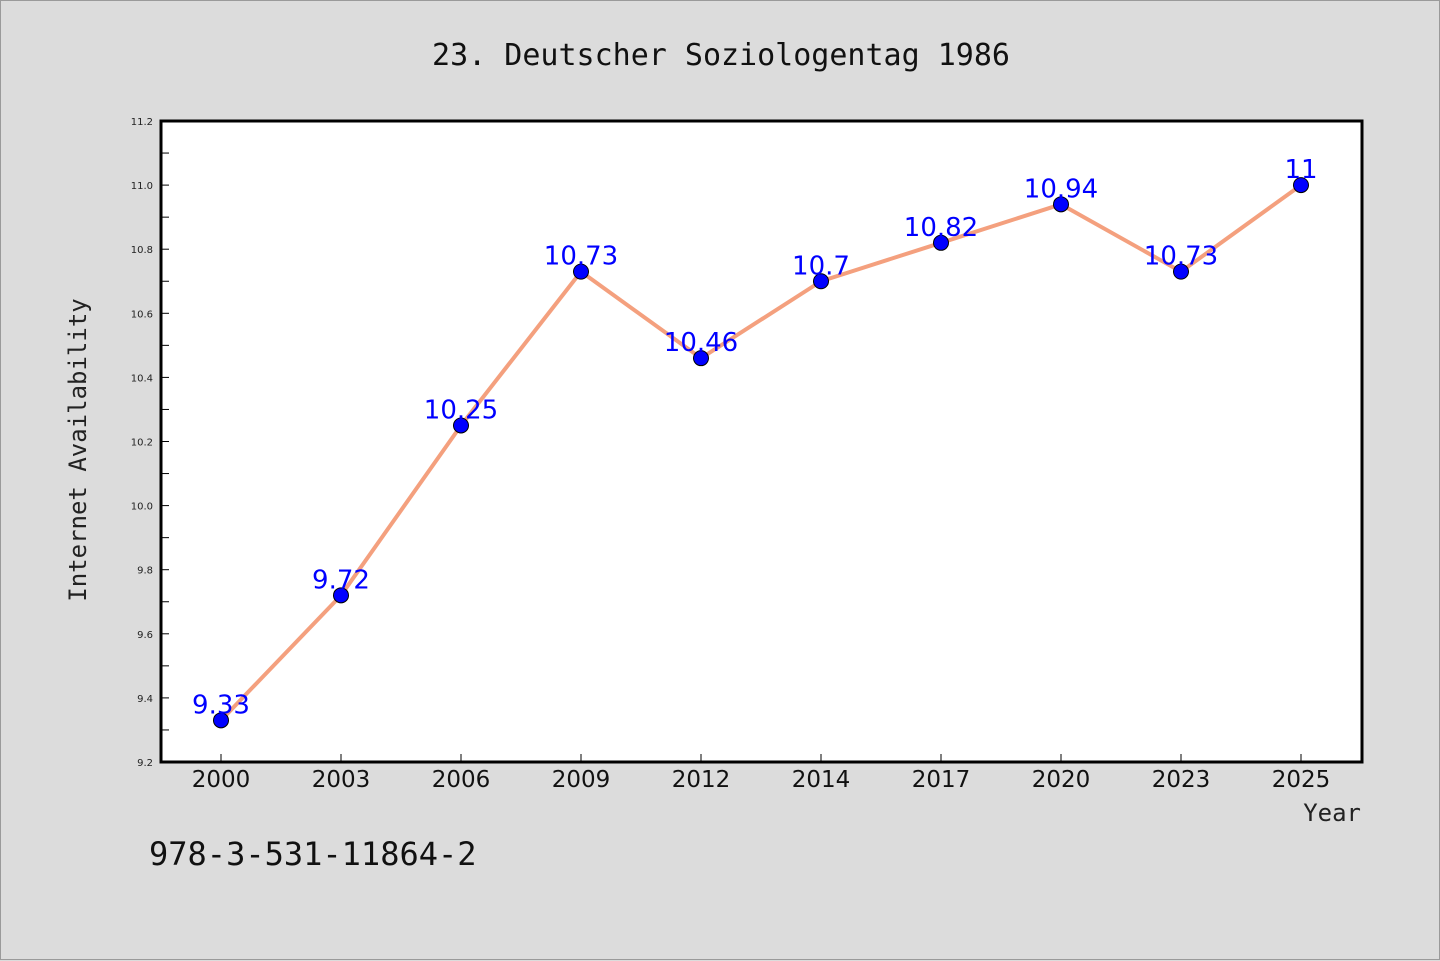 The width and height of the screenshot is (1440, 961). Describe the element at coordinates (145, 699) in the screenshot. I see `y-tick-label: 9.4` at that location.